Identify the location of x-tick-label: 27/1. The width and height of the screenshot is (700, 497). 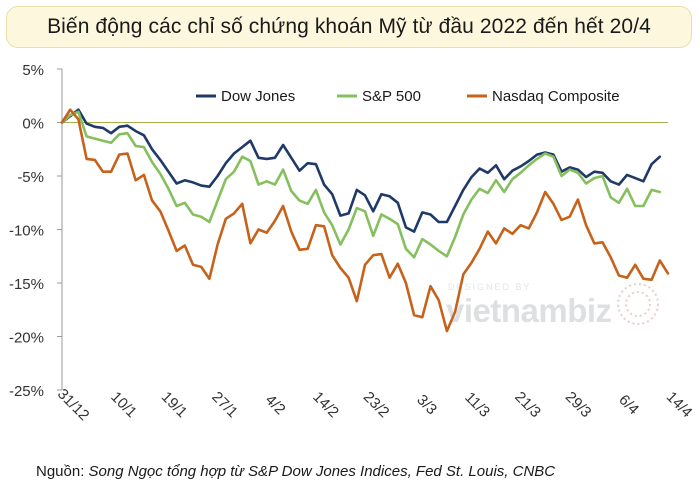
(224, 404).